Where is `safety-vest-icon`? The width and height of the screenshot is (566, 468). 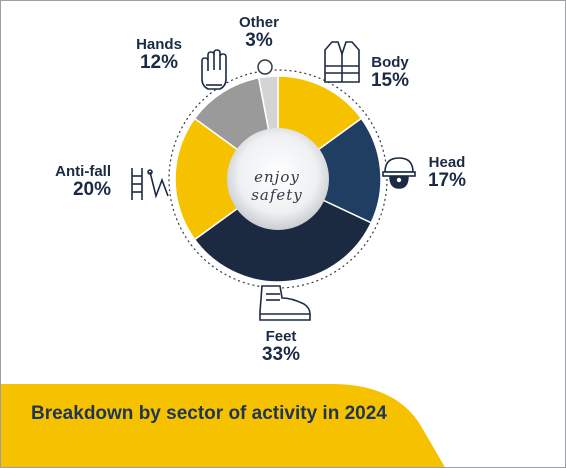
safety-vest-icon is located at coordinates (342, 62).